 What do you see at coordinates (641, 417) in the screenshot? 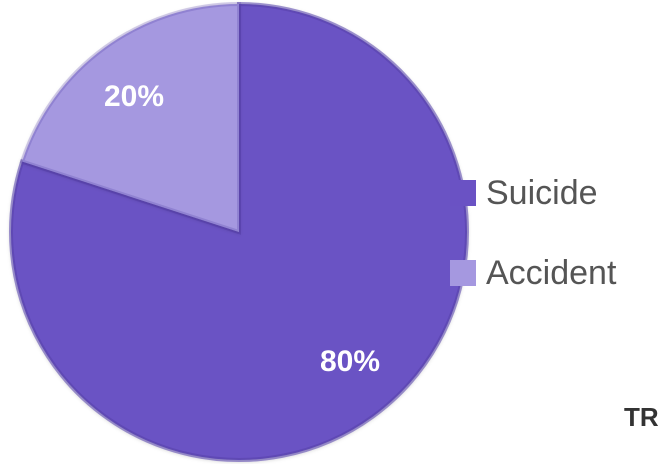
I see `footer-text-fragment: TR` at bounding box center [641, 417].